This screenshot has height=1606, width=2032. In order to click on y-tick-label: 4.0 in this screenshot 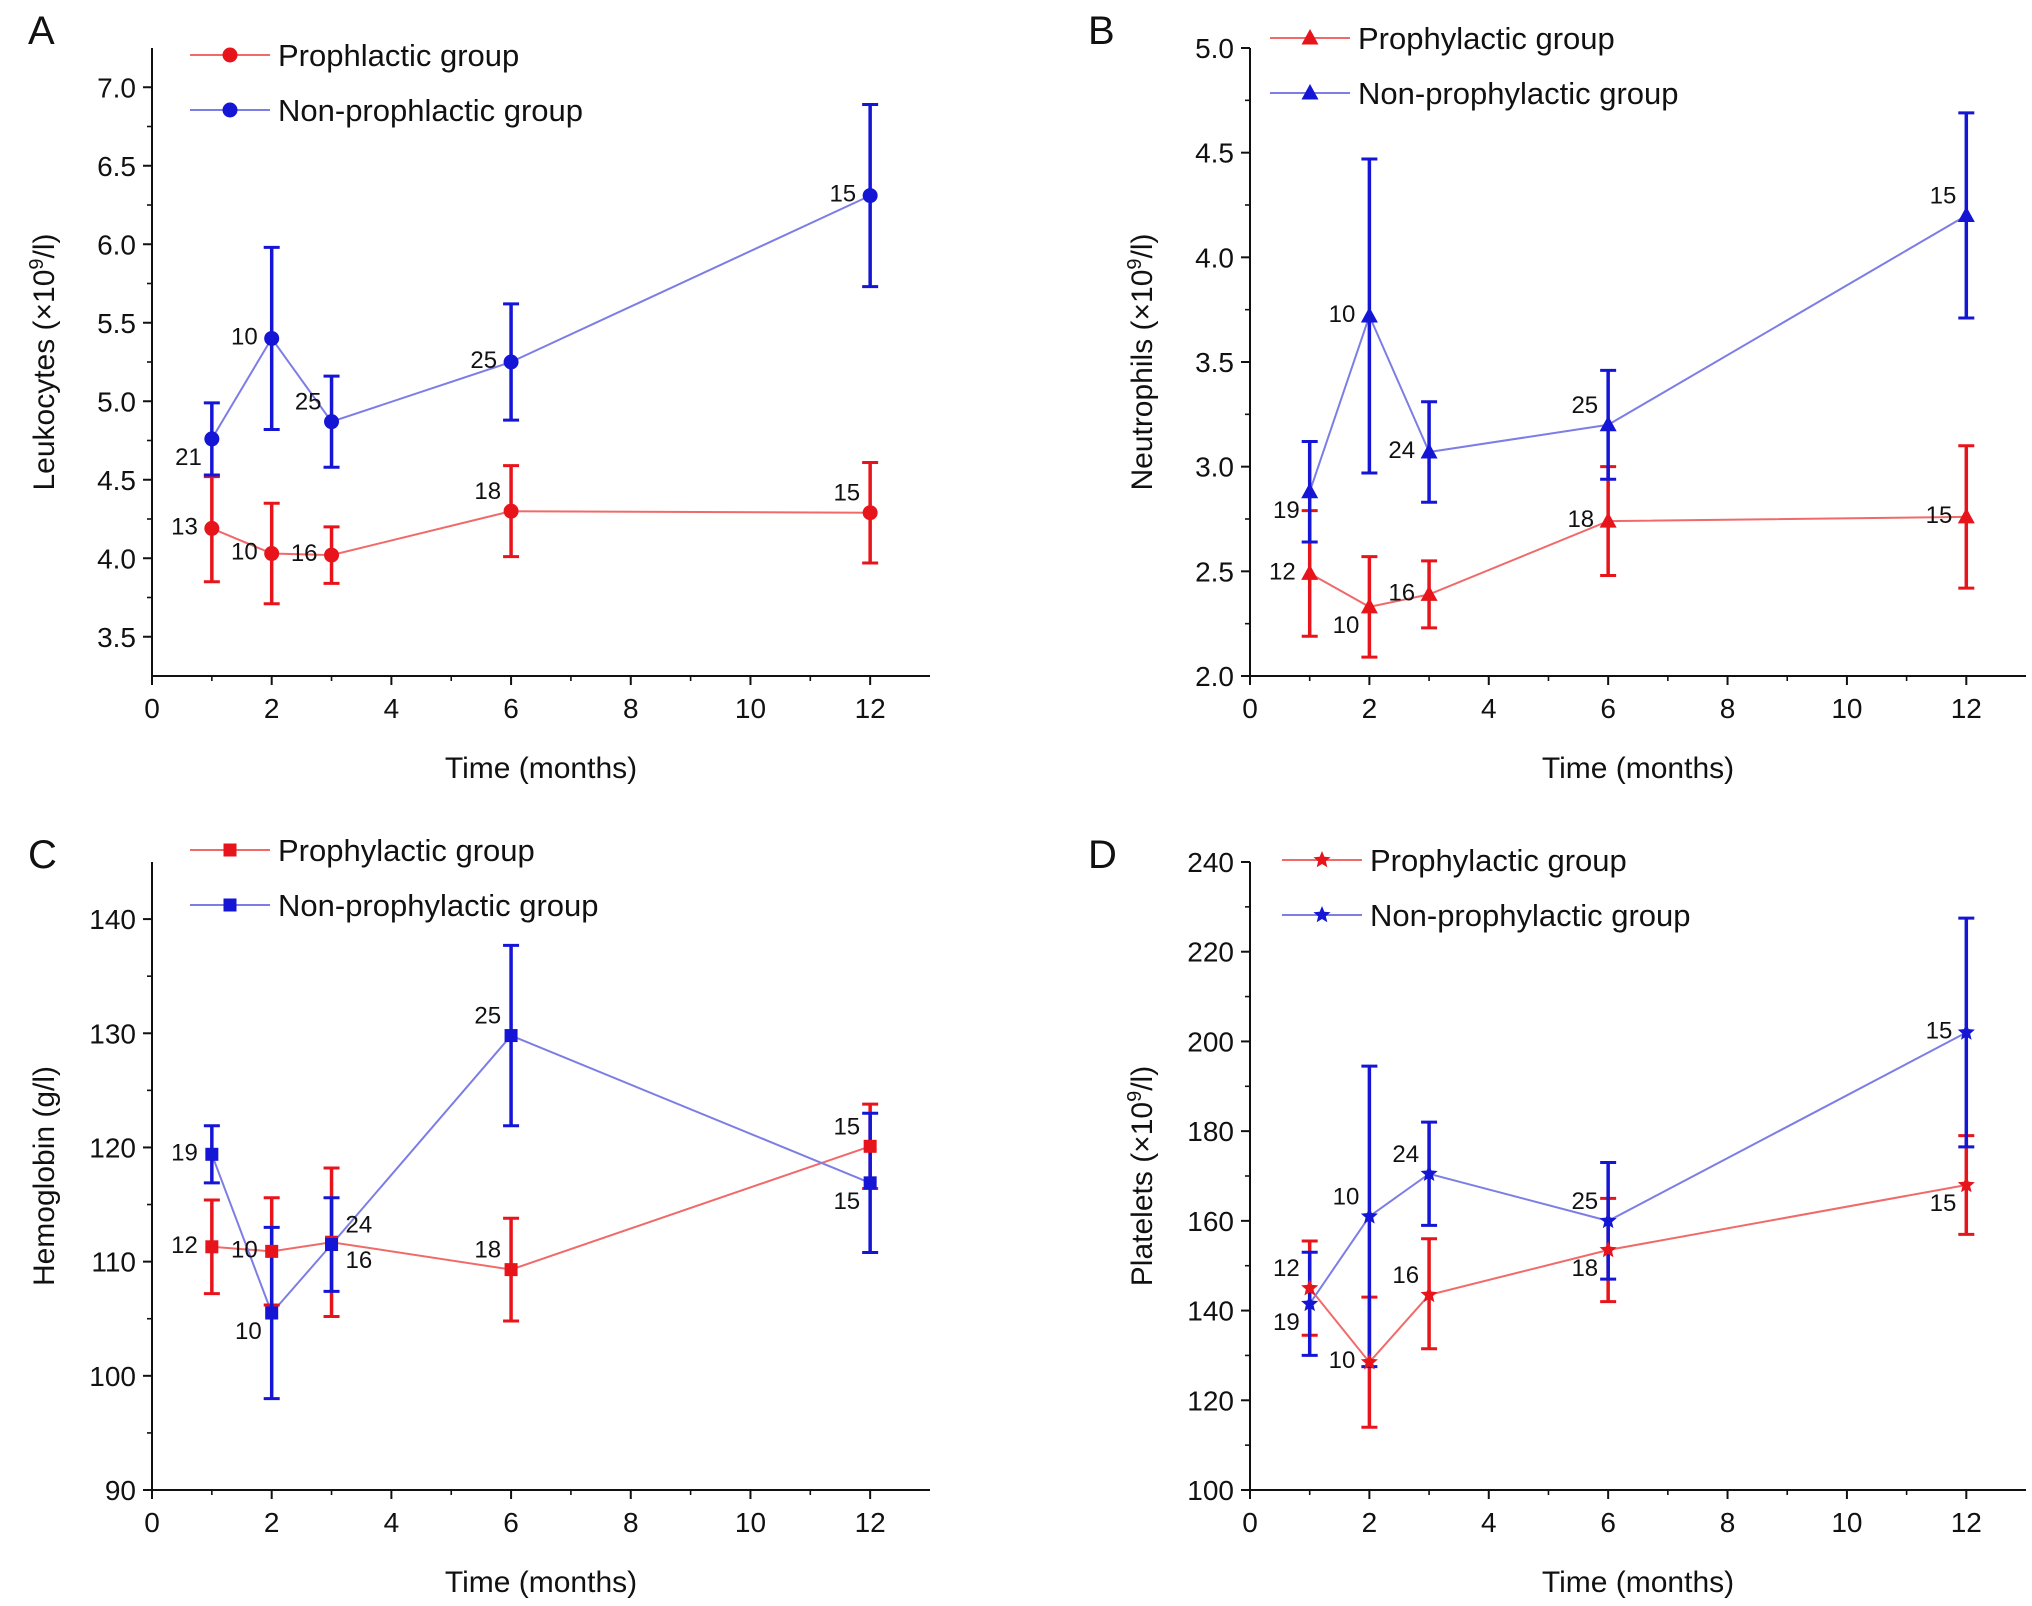, I will do `click(116, 558)`.